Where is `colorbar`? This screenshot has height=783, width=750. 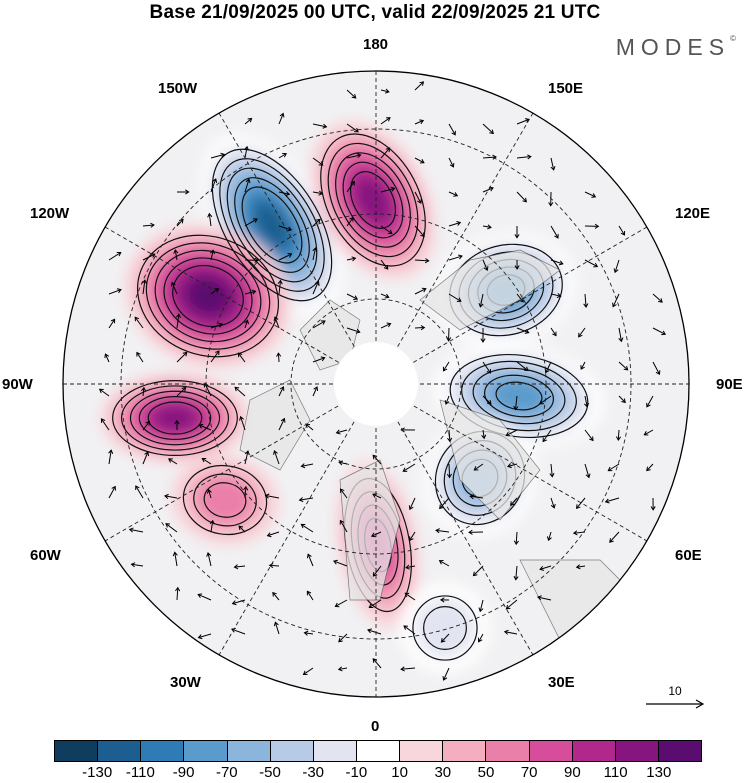
colorbar is located at coordinates (378, 751).